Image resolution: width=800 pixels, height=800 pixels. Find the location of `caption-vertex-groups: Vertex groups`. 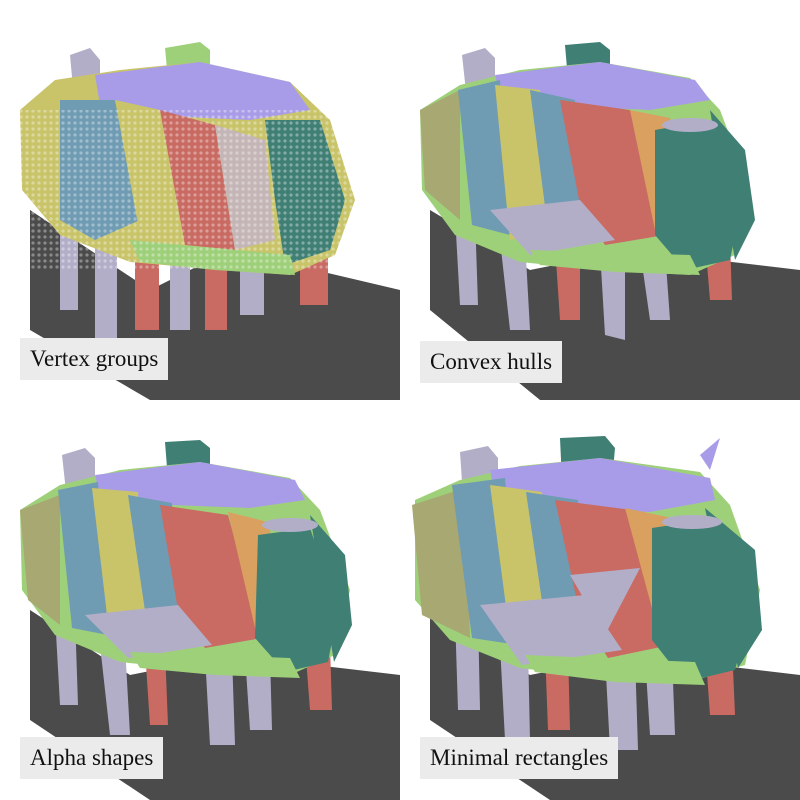

caption-vertex-groups: Vertex groups is located at coordinates (94, 359).